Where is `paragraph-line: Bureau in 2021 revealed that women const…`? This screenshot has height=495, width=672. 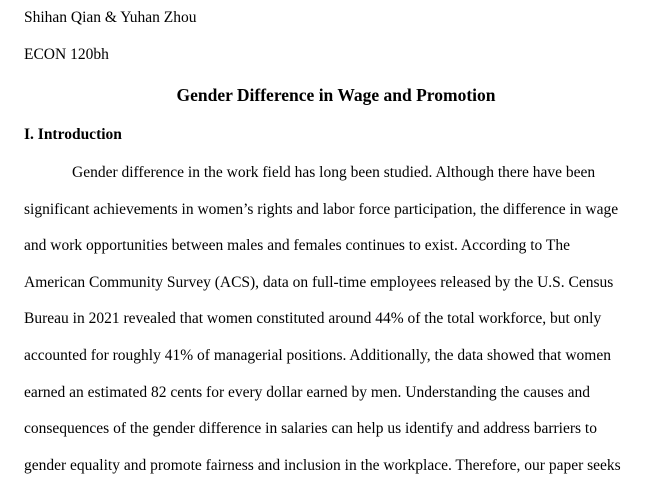
paragraph-line: Bureau in 2021 revealed that women const… is located at coordinates (313, 318).